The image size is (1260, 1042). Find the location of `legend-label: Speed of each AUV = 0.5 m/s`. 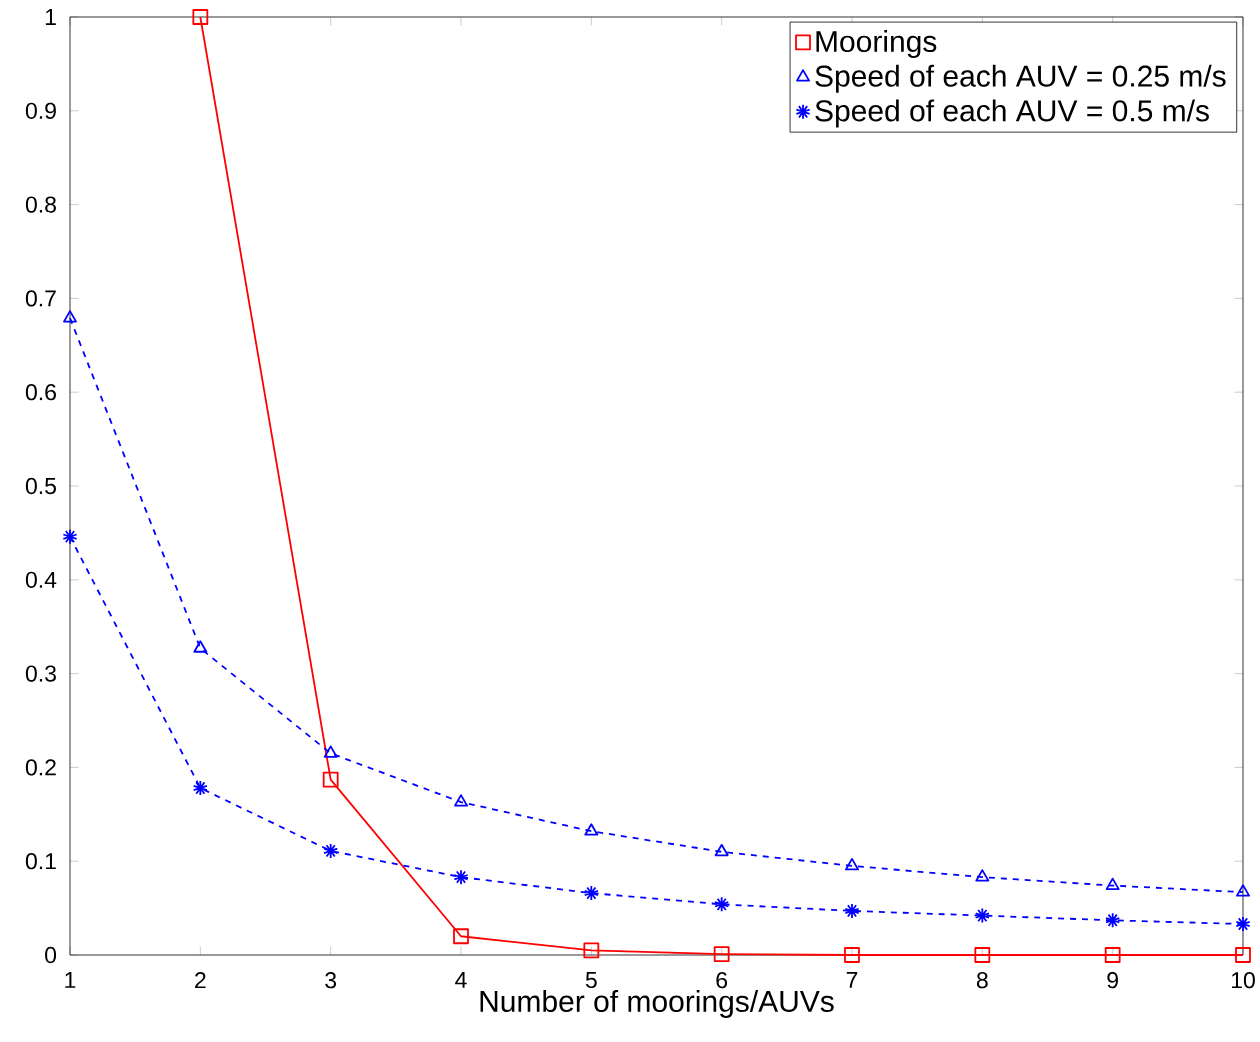

legend-label: Speed of each AUV = 0.5 m/s is located at coordinates (1012, 113).